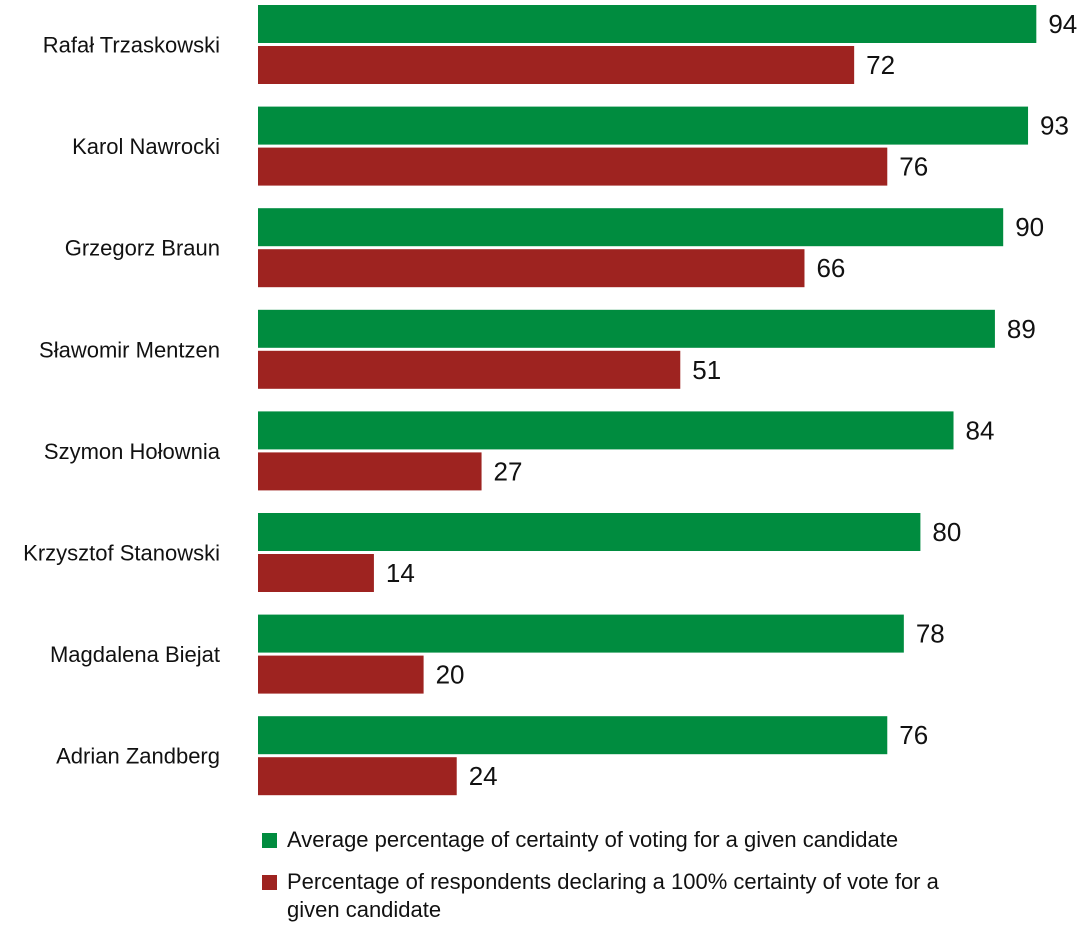 The image size is (1086, 938). I want to click on category-label: Szymon Hołownia, so click(132, 451).